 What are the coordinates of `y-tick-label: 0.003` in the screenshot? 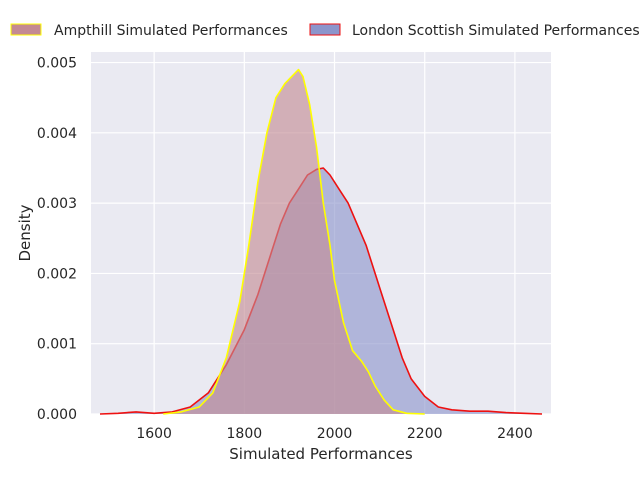 It's located at (57, 204).